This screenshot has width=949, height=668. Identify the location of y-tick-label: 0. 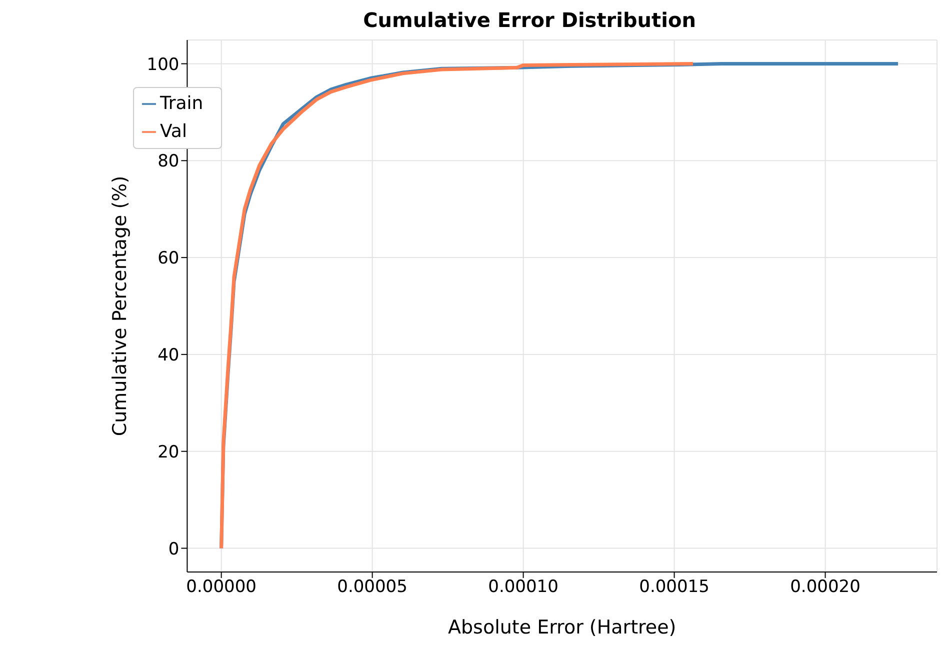
(174, 549).